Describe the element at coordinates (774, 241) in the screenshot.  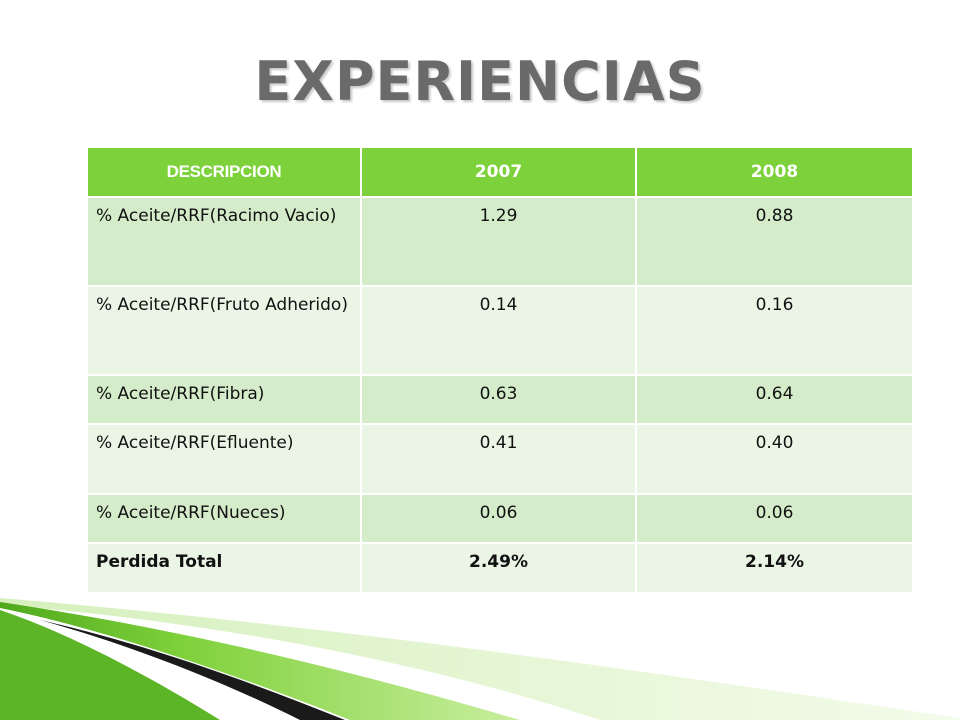
I see `row-value-2008: 0.88` at that location.